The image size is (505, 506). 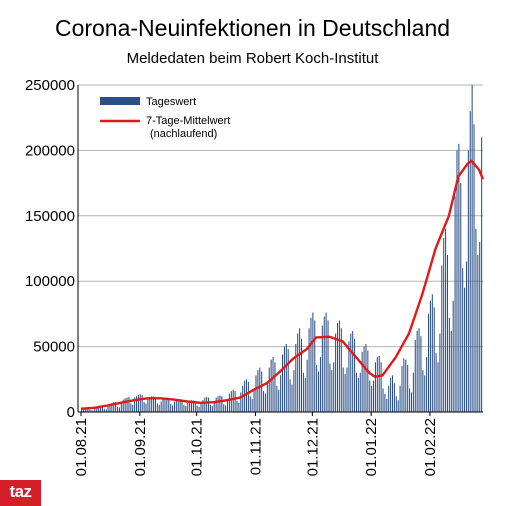 What do you see at coordinates (183, 134) in the screenshot?
I see `legend-label-nachlaufend: (nachlaufend)` at bounding box center [183, 134].